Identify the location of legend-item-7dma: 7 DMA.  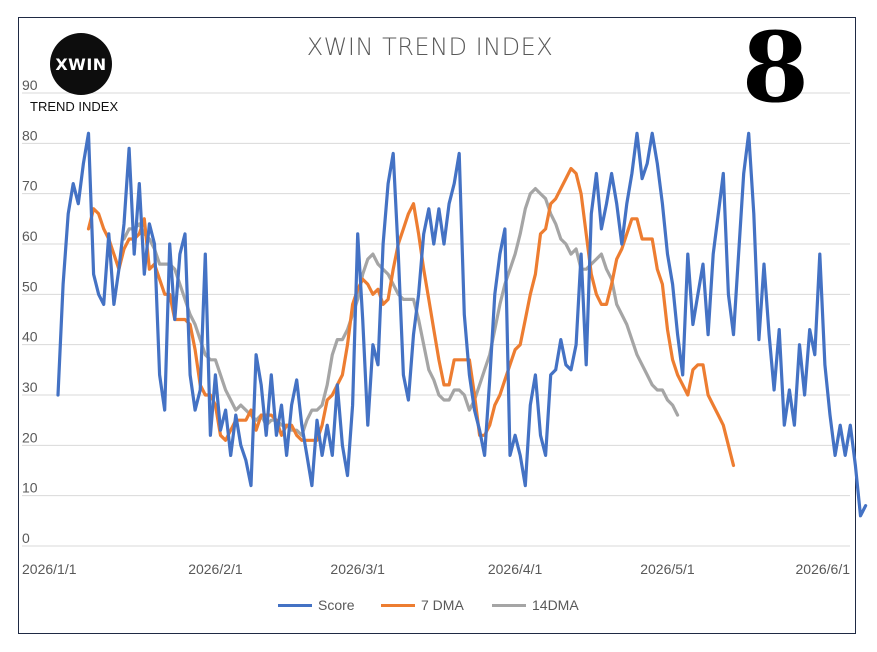
(422, 605).